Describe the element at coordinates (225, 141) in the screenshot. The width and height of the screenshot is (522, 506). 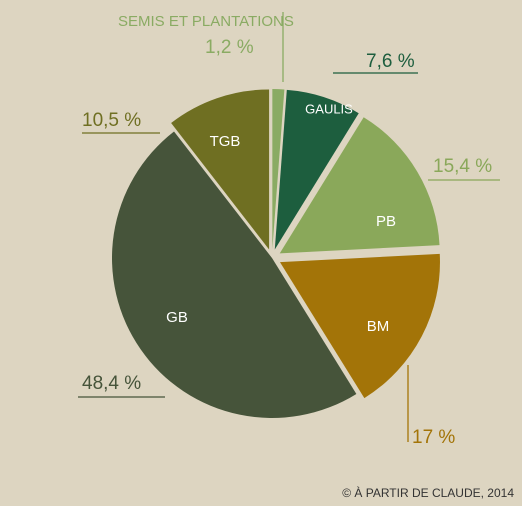
I see `slice-label: TGB` at that location.